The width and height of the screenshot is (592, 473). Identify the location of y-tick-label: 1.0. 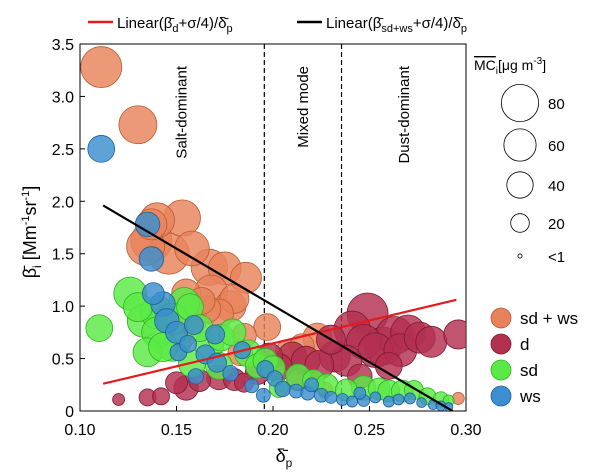
(63, 307).